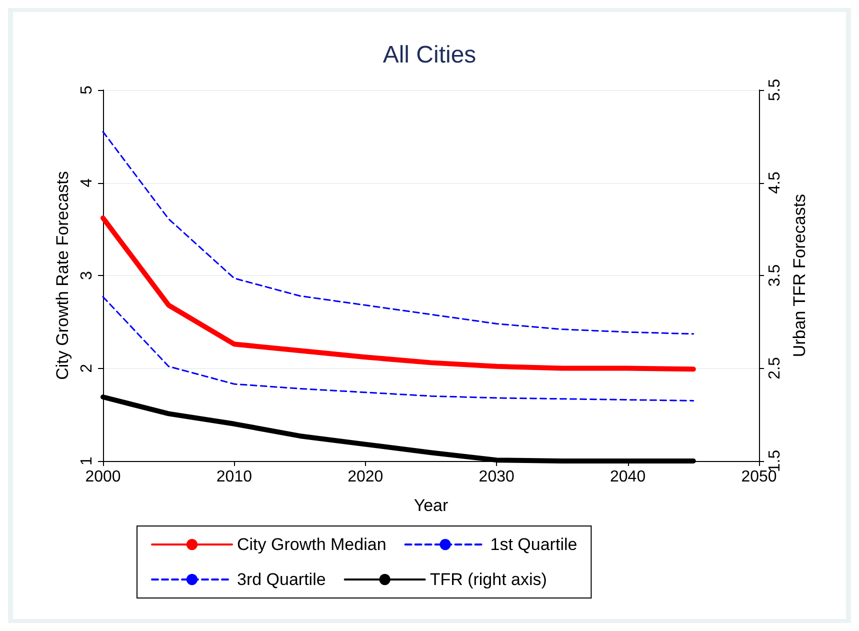 The image size is (859, 631). What do you see at coordinates (775, 368) in the screenshot?
I see `y2-tick-label: 2.5` at bounding box center [775, 368].